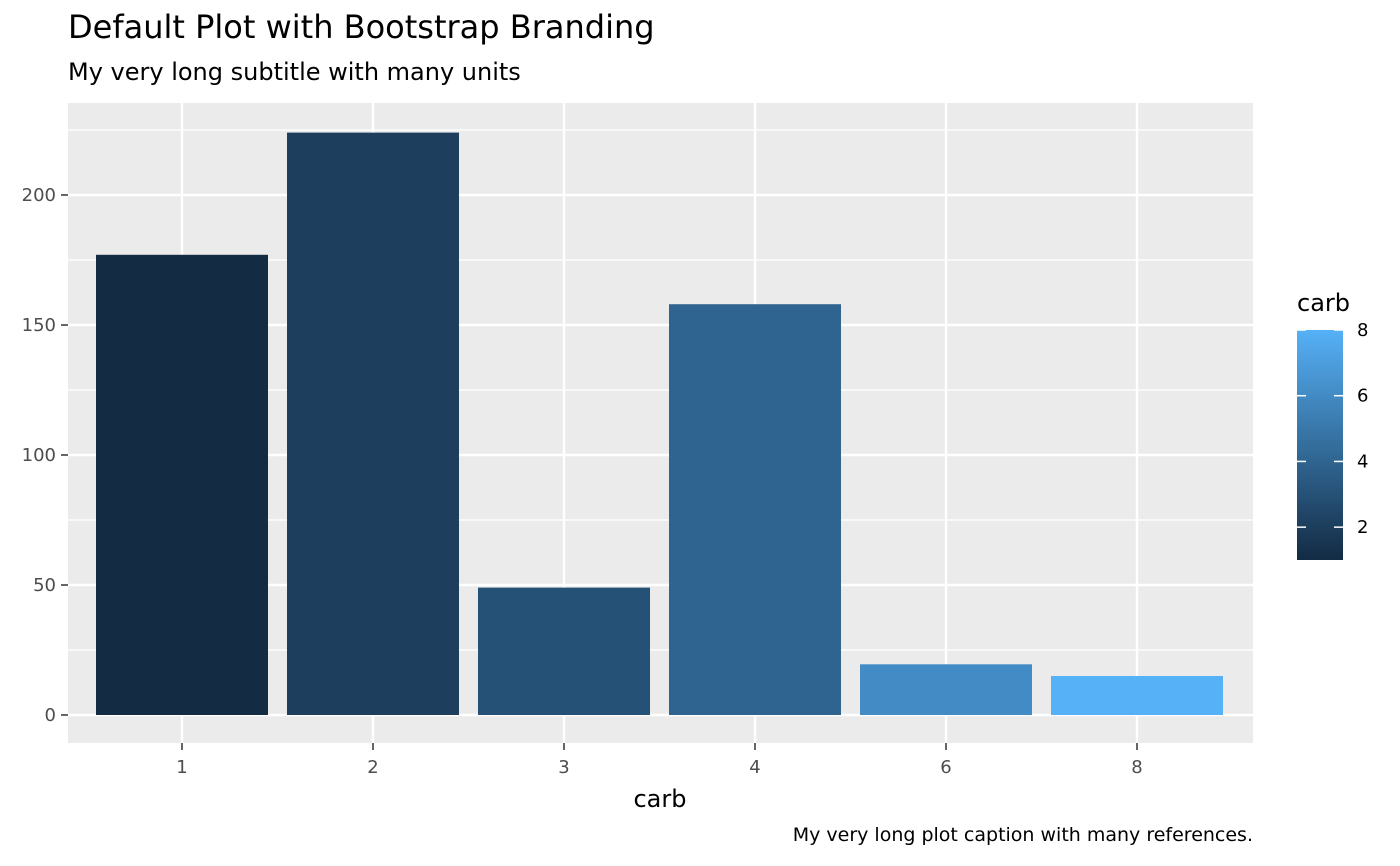 The height and width of the screenshot is (866, 1400). What do you see at coordinates (1323, 303) in the screenshot?
I see `legend-title: carb` at bounding box center [1323, 303].